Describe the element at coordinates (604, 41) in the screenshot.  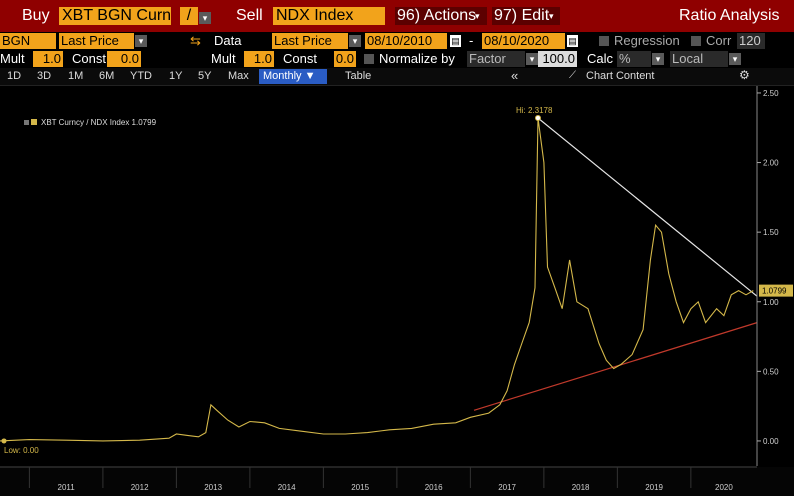
I see `regression-checkbox` at that location.